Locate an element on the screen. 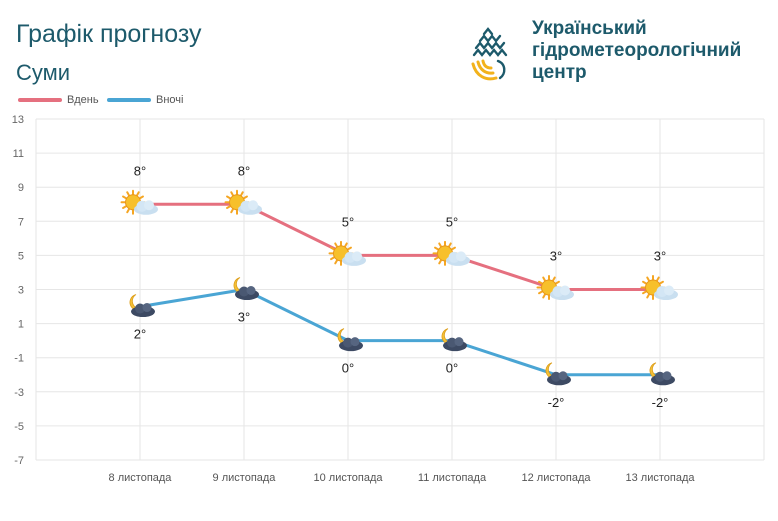 This screenshot has width=778, height=521. legend-item-day: Вдень is located at coordinates (58, 100).